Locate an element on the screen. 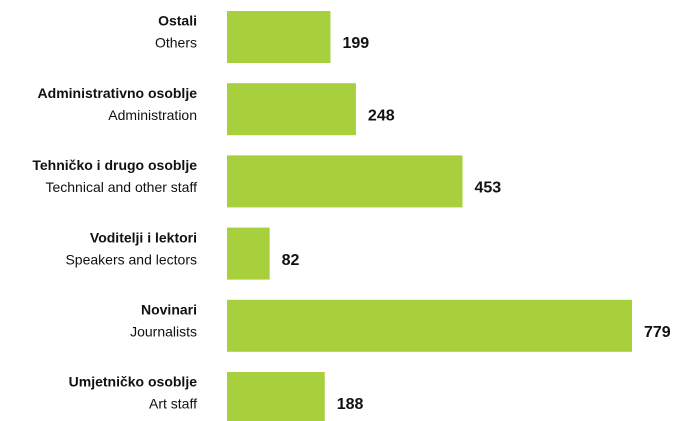 This screenshot has height=421, width=679. category-translation: Speakers and lectors is located at coordinates (131, 259).